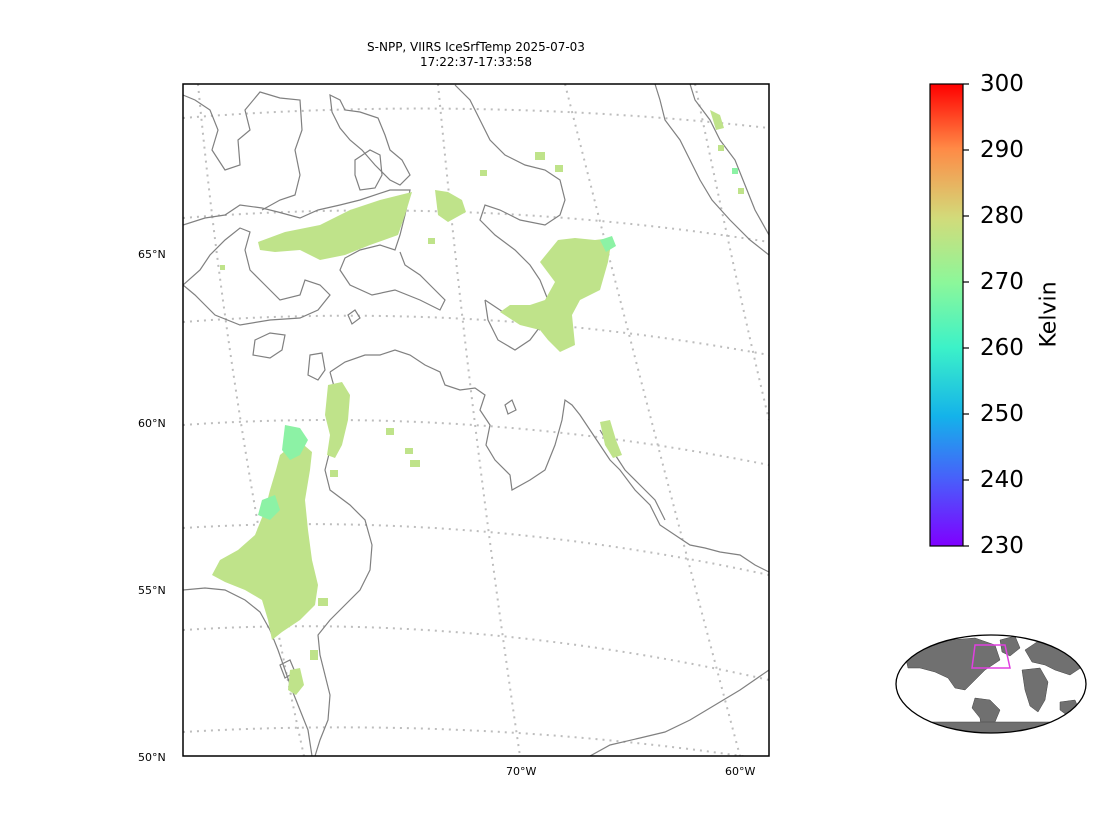 The height and width of the screenshot is (840, 1120). I want to click on colorbar-axis-label: Kelvin, so click(1049, 314).